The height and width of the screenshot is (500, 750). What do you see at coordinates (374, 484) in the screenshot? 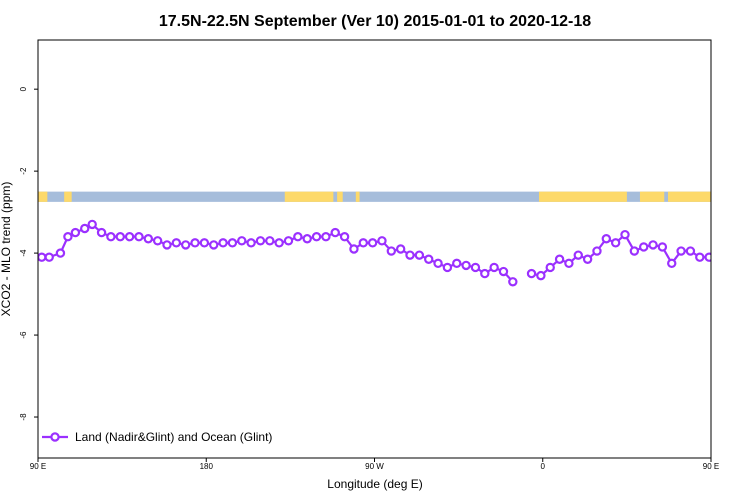
I see `x-axis-label: Longitude (deg E)` at bounding box center [374, 484].